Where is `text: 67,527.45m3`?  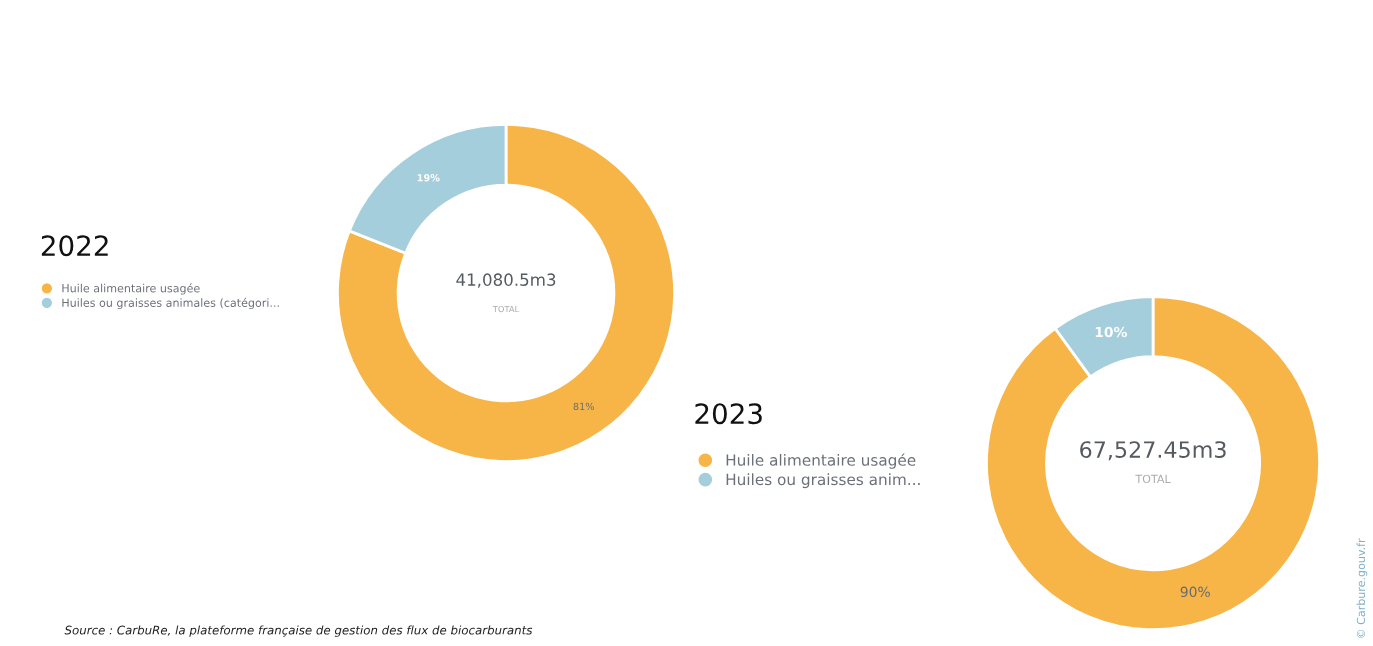
text: 67,527.45m3 is located at coordinates (1153, 451).